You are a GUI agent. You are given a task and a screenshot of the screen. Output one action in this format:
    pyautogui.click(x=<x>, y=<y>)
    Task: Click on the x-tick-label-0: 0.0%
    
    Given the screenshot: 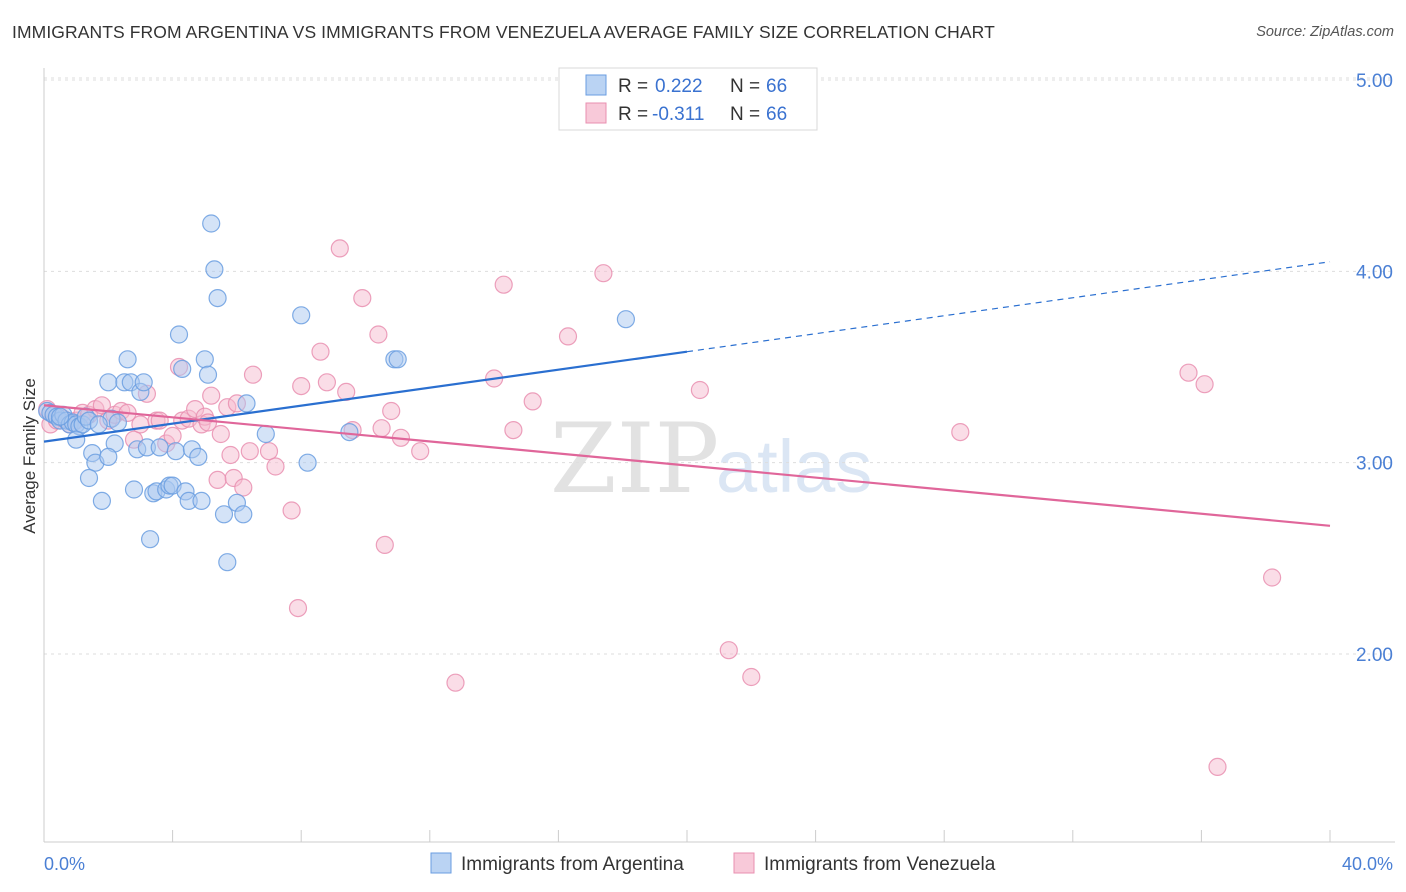 What is the action you would take?
    pyautogui.click(x=64, y=864)
    